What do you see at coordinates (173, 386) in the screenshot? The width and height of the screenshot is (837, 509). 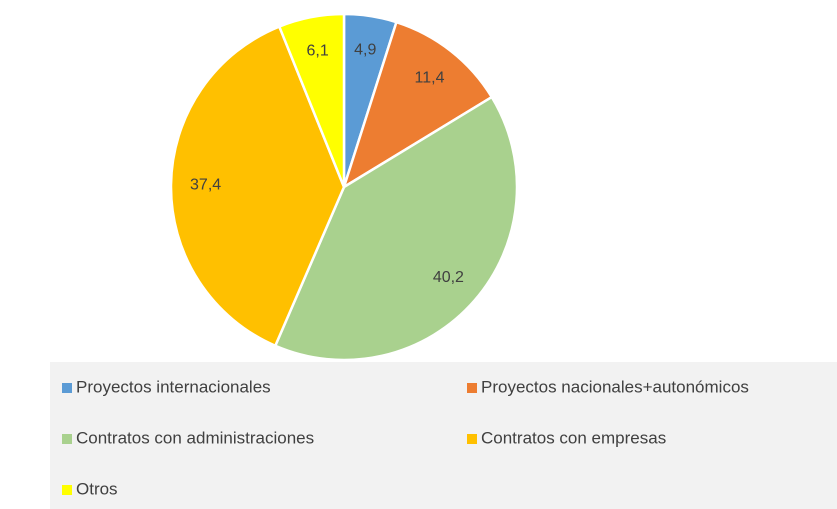 I see `legend-label: Proyectos internacionales` at bounding box center [173, 386].